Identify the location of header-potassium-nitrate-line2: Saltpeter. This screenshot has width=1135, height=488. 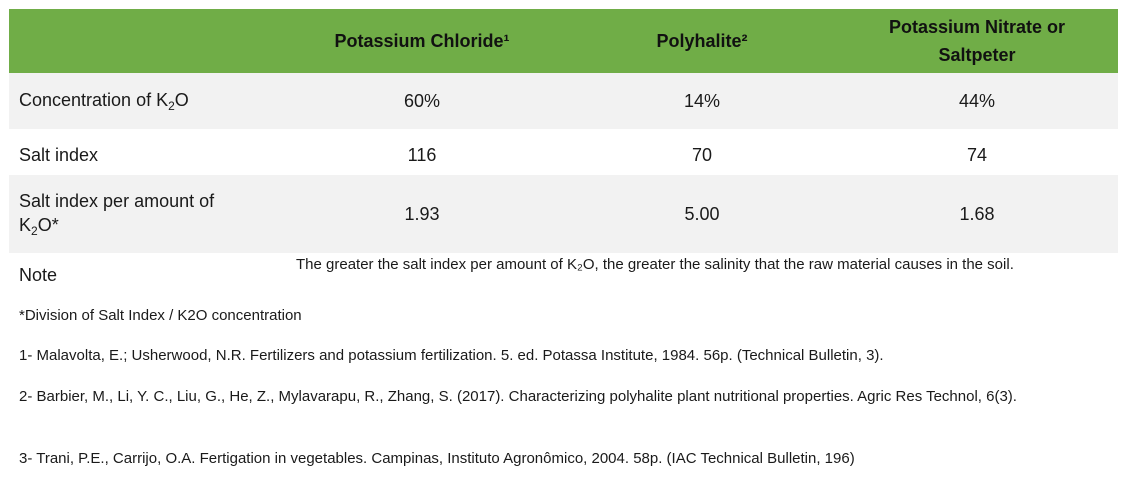
(977, 55).